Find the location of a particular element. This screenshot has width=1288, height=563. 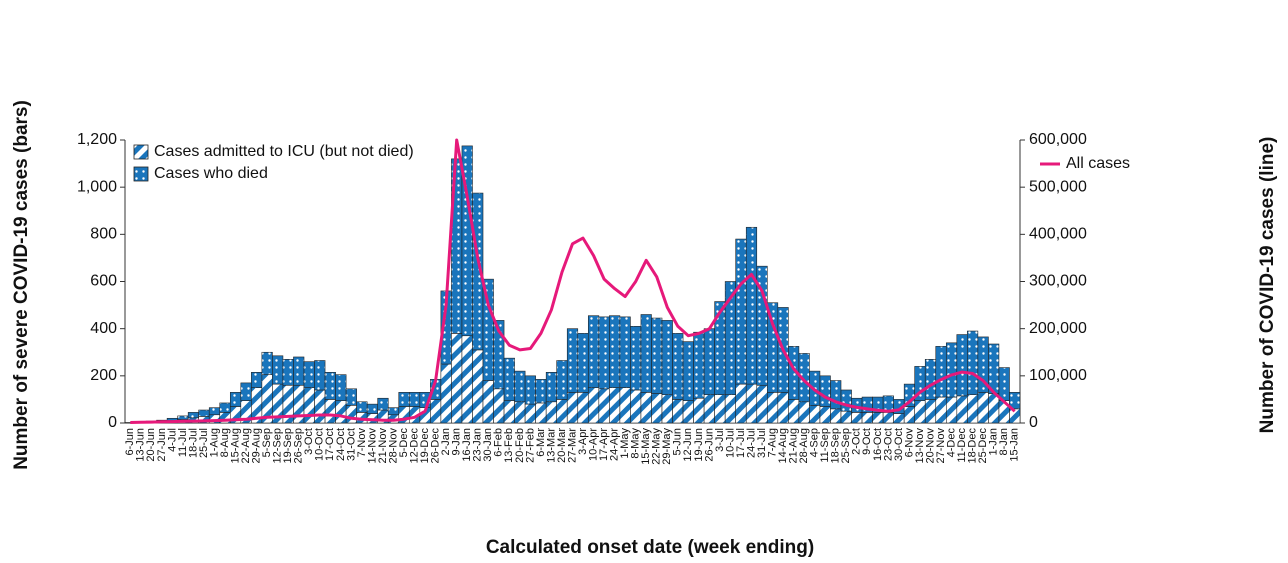

x-tick-label: 16-Jan is located at coordinates (467, 445).